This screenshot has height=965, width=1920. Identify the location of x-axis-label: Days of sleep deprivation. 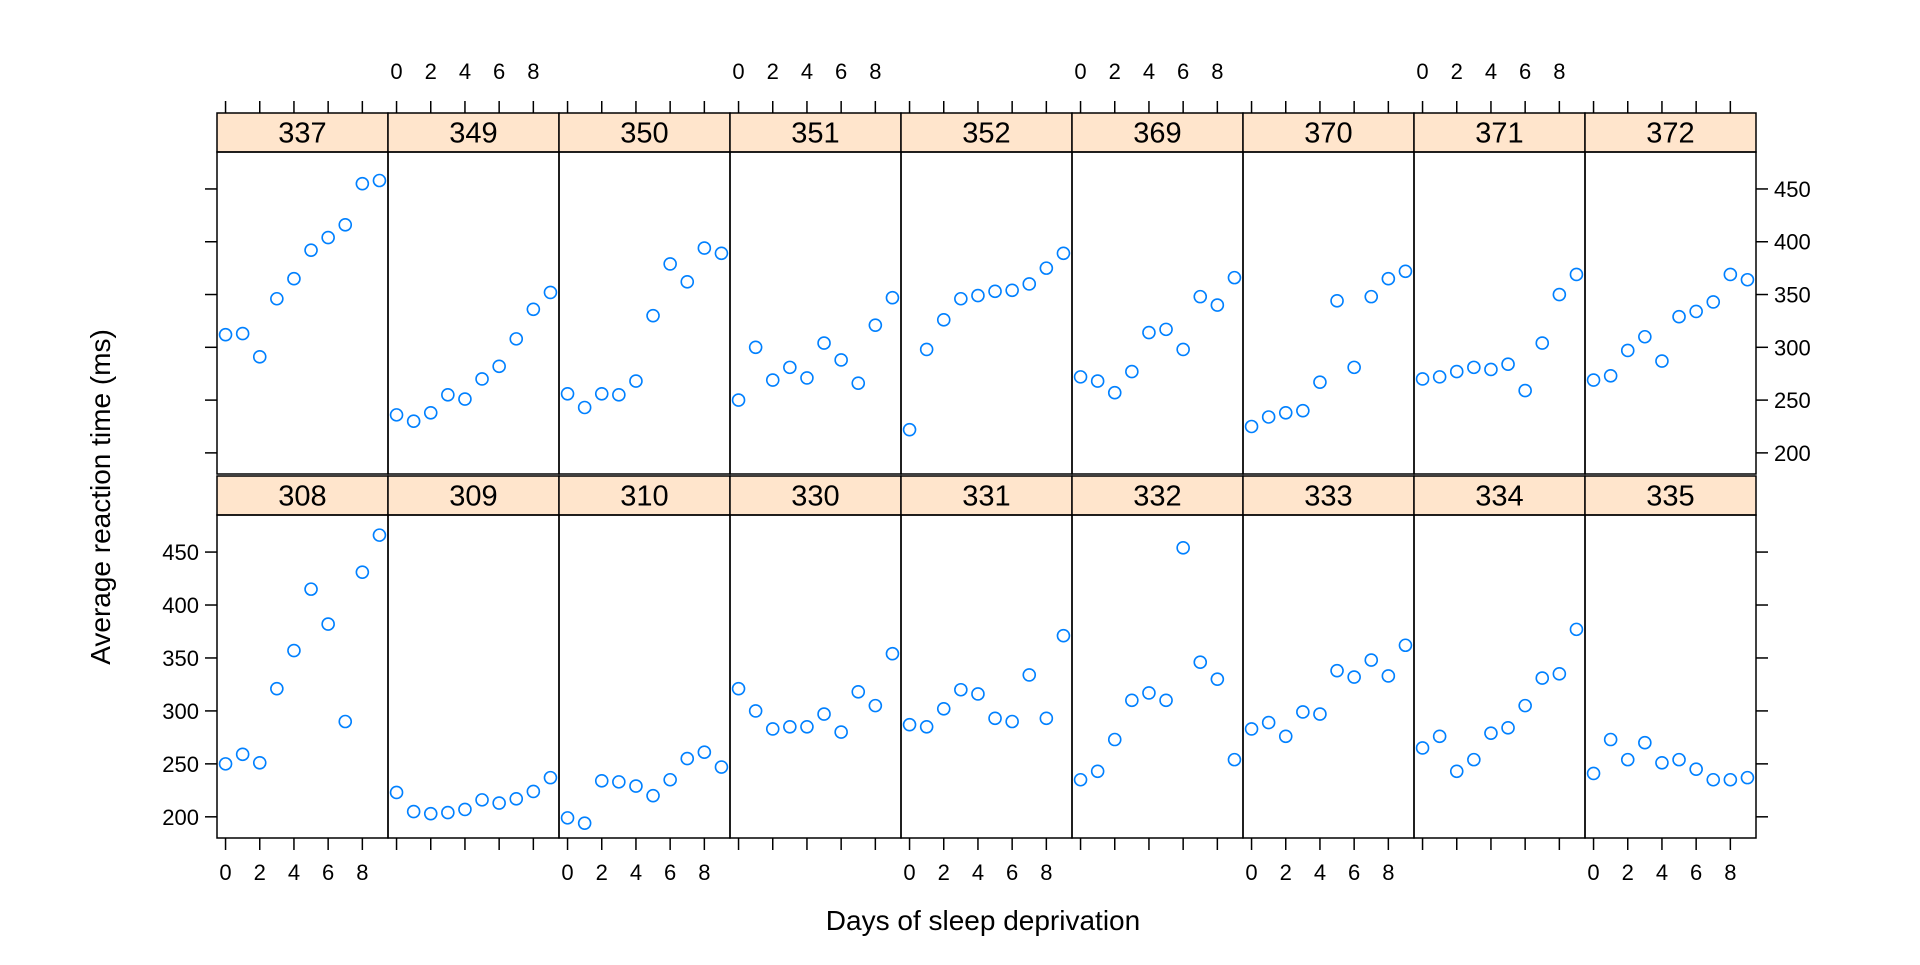
(983, 920).